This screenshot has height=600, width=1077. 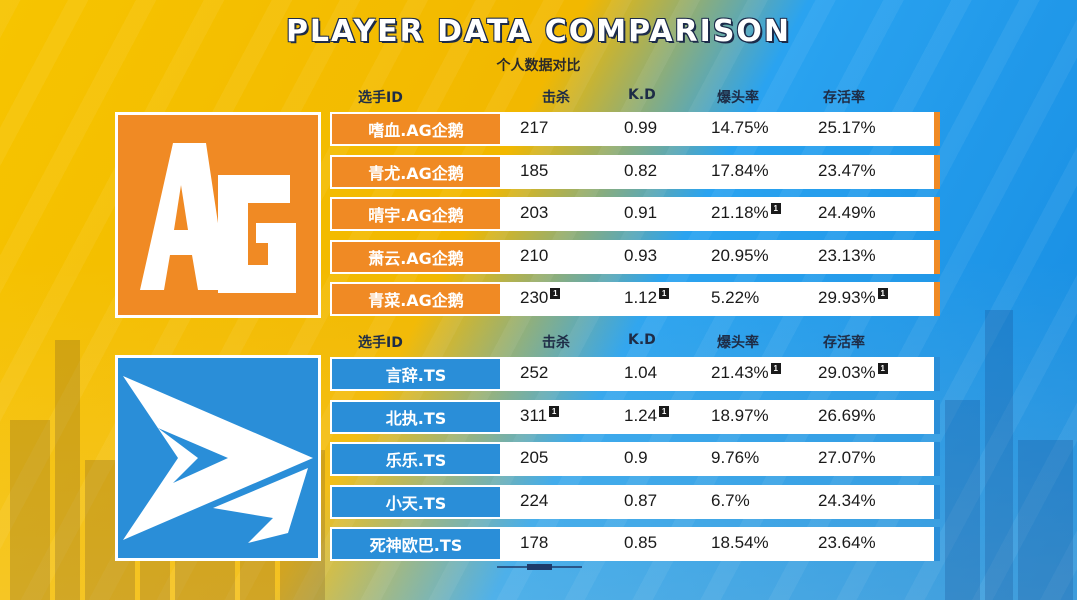 I want to click on kills-value-text: 185, so click(x=534, y=170).